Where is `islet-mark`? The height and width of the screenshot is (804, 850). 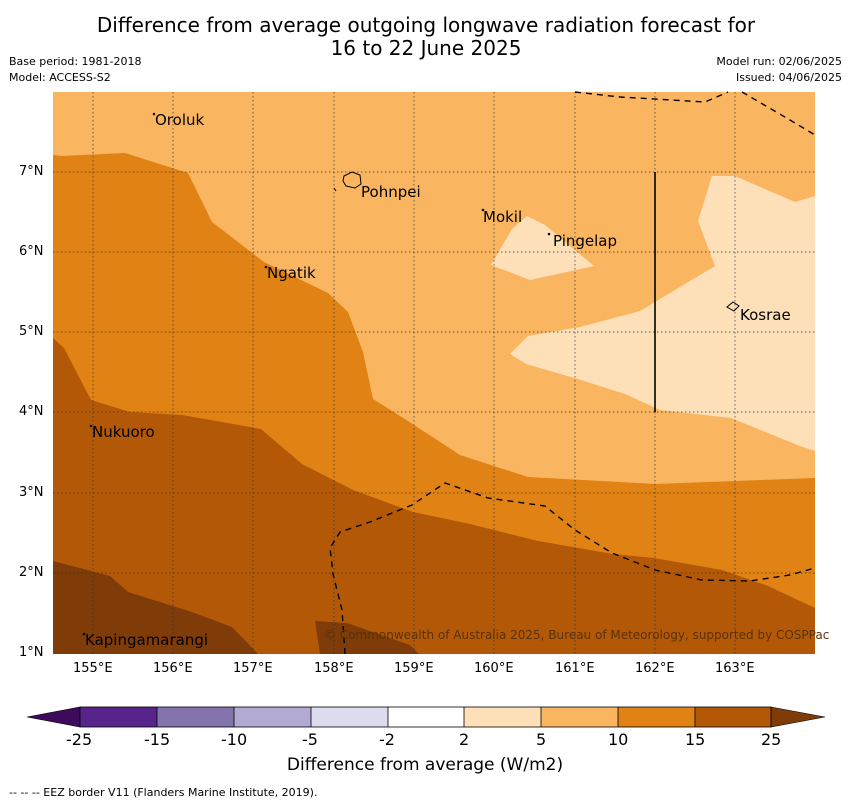 islet-mark is located at coordinates (335, 189).